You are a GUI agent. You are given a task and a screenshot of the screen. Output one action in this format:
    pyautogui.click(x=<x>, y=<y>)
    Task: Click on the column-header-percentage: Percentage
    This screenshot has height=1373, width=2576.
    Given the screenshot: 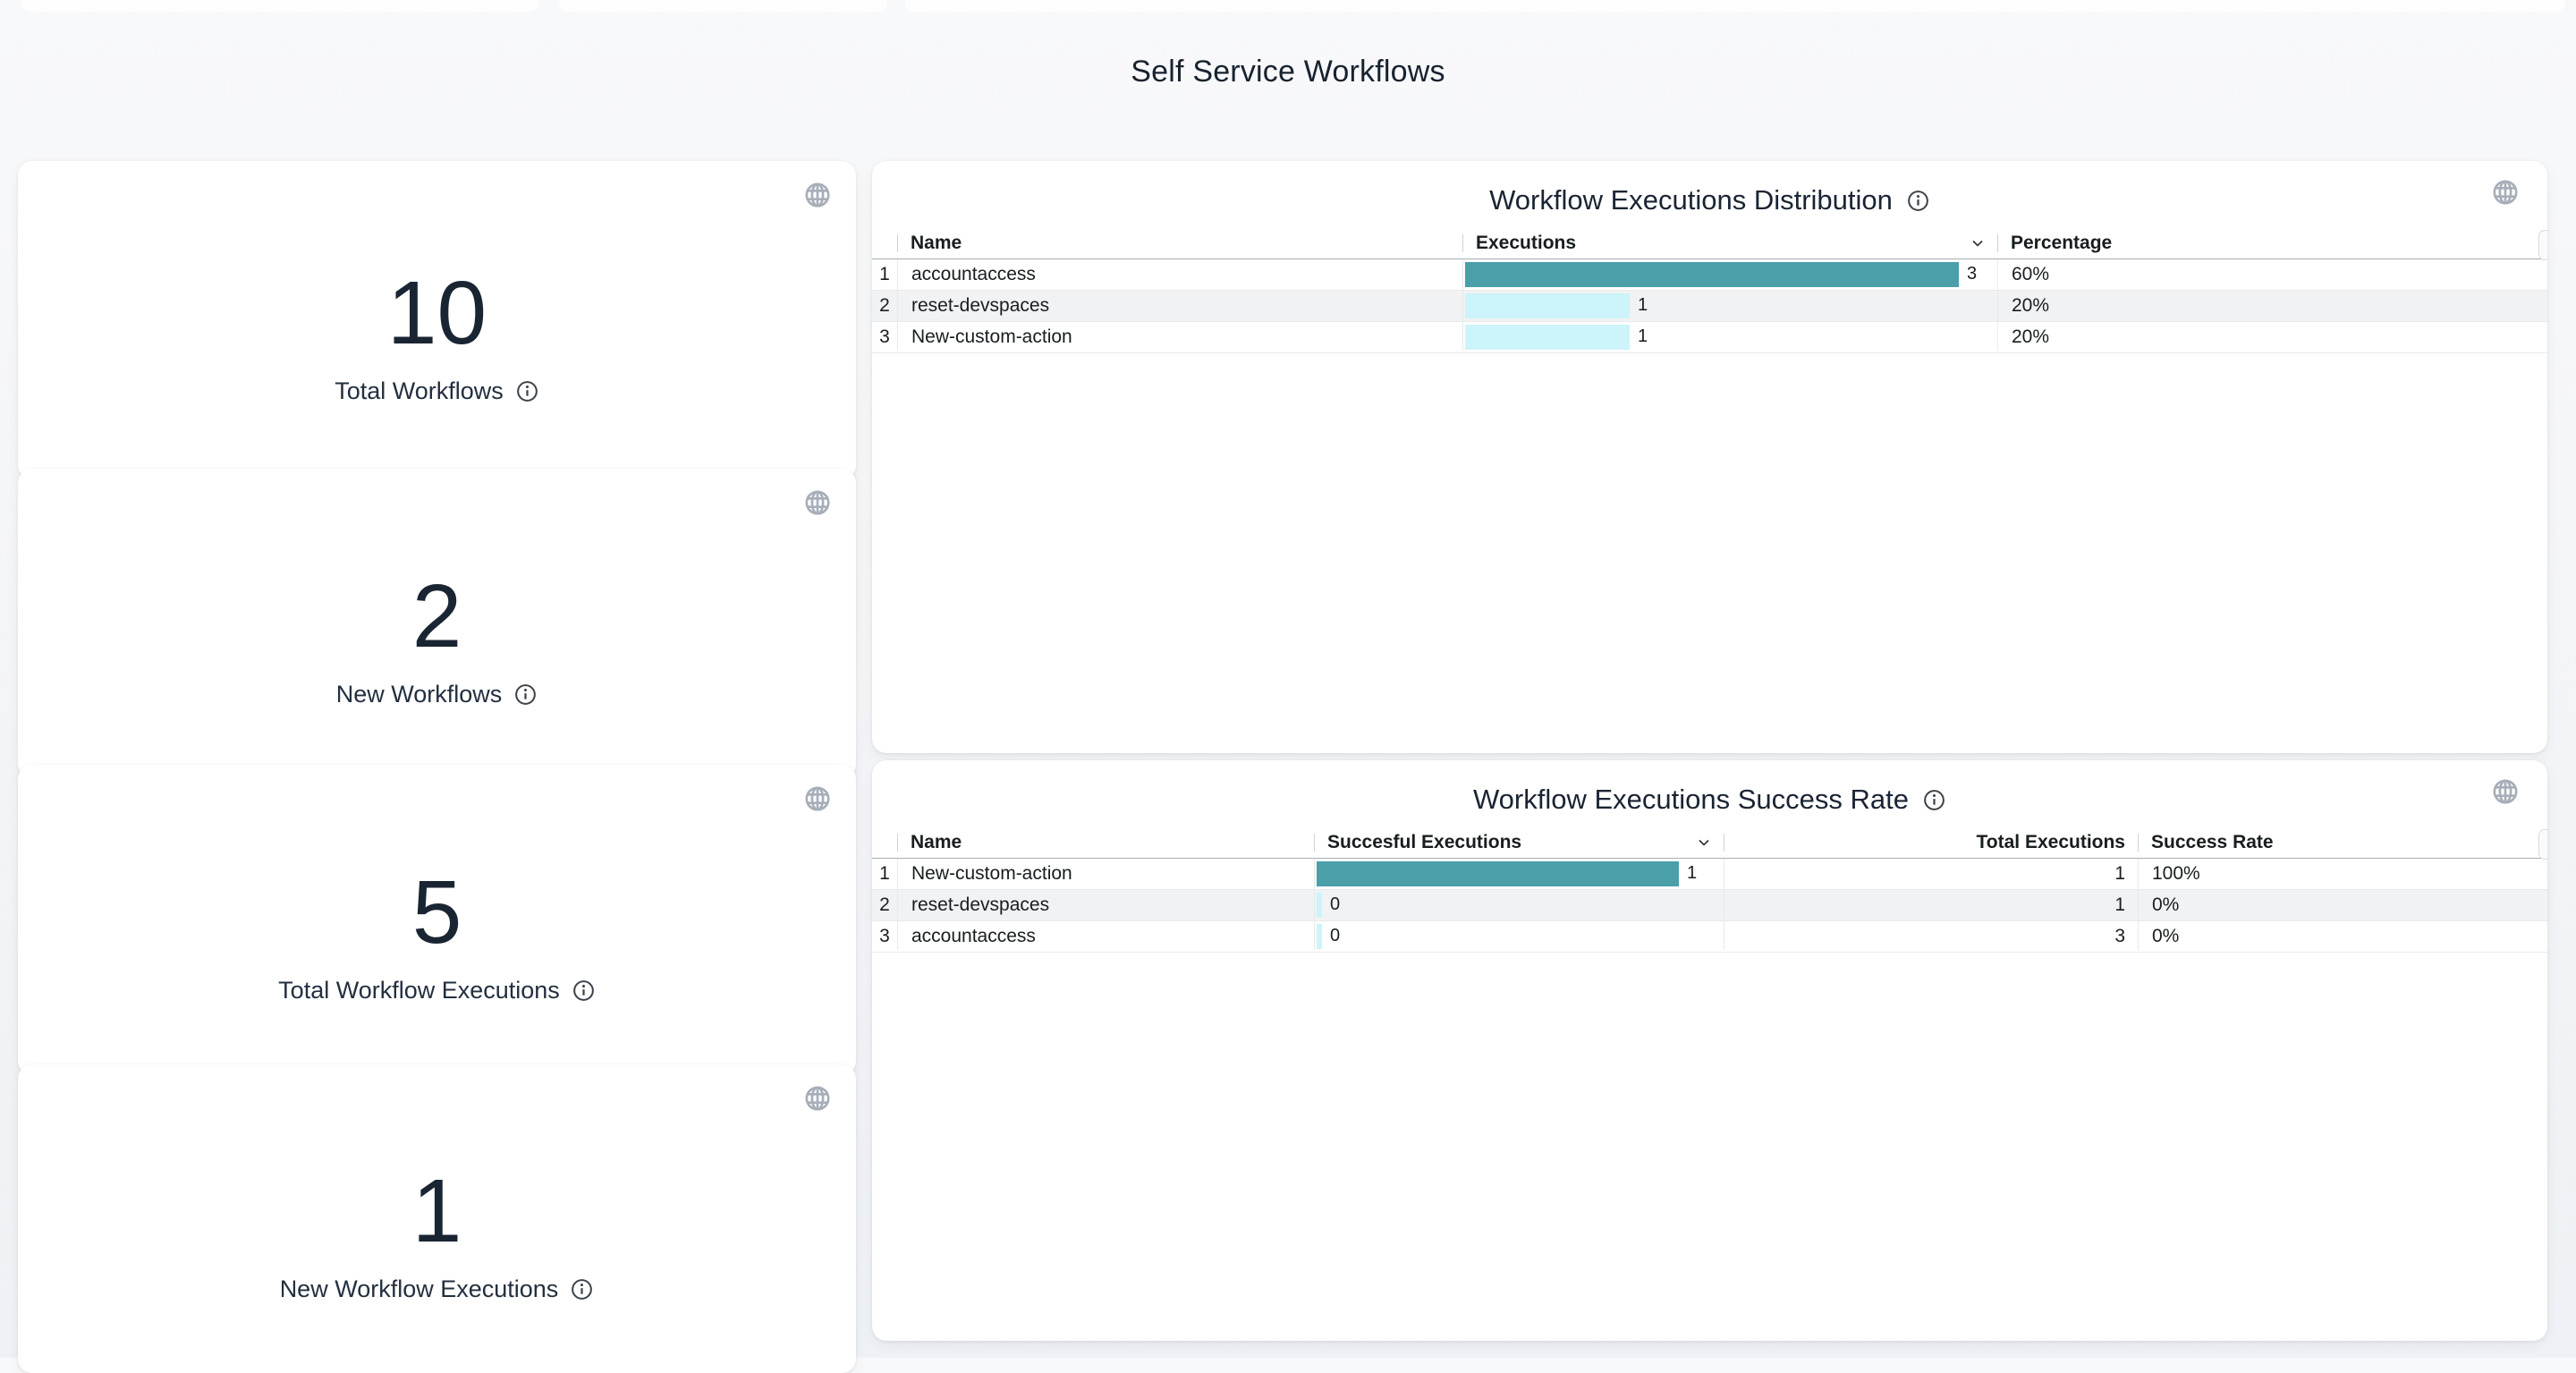 What is the action you would take?
    pyautogui.click(x=2272, y=243)
    